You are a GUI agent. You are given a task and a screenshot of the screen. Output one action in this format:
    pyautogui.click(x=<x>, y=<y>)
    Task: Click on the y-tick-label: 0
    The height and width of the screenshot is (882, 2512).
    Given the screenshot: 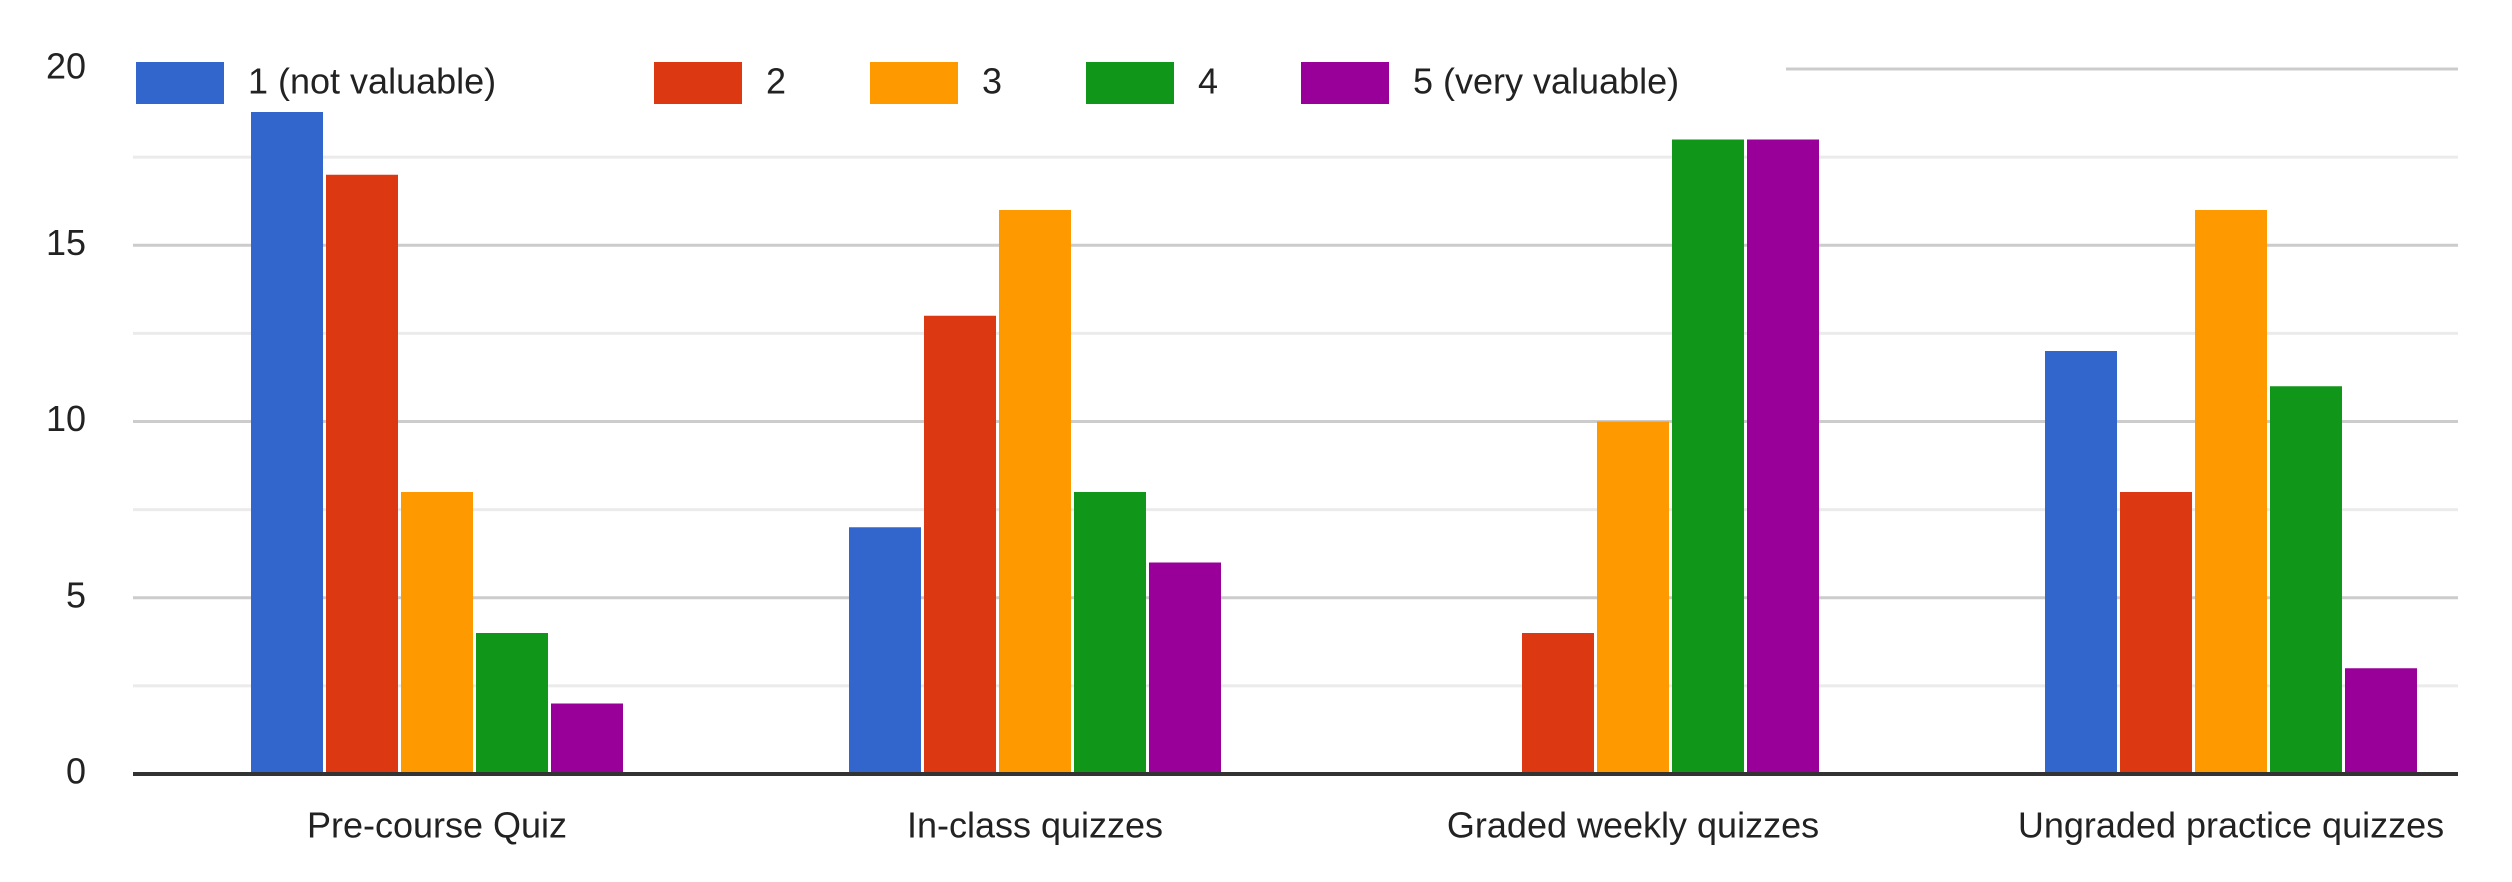 What is the action you would take?
    pyautogui.click(x=76, y=771)
    